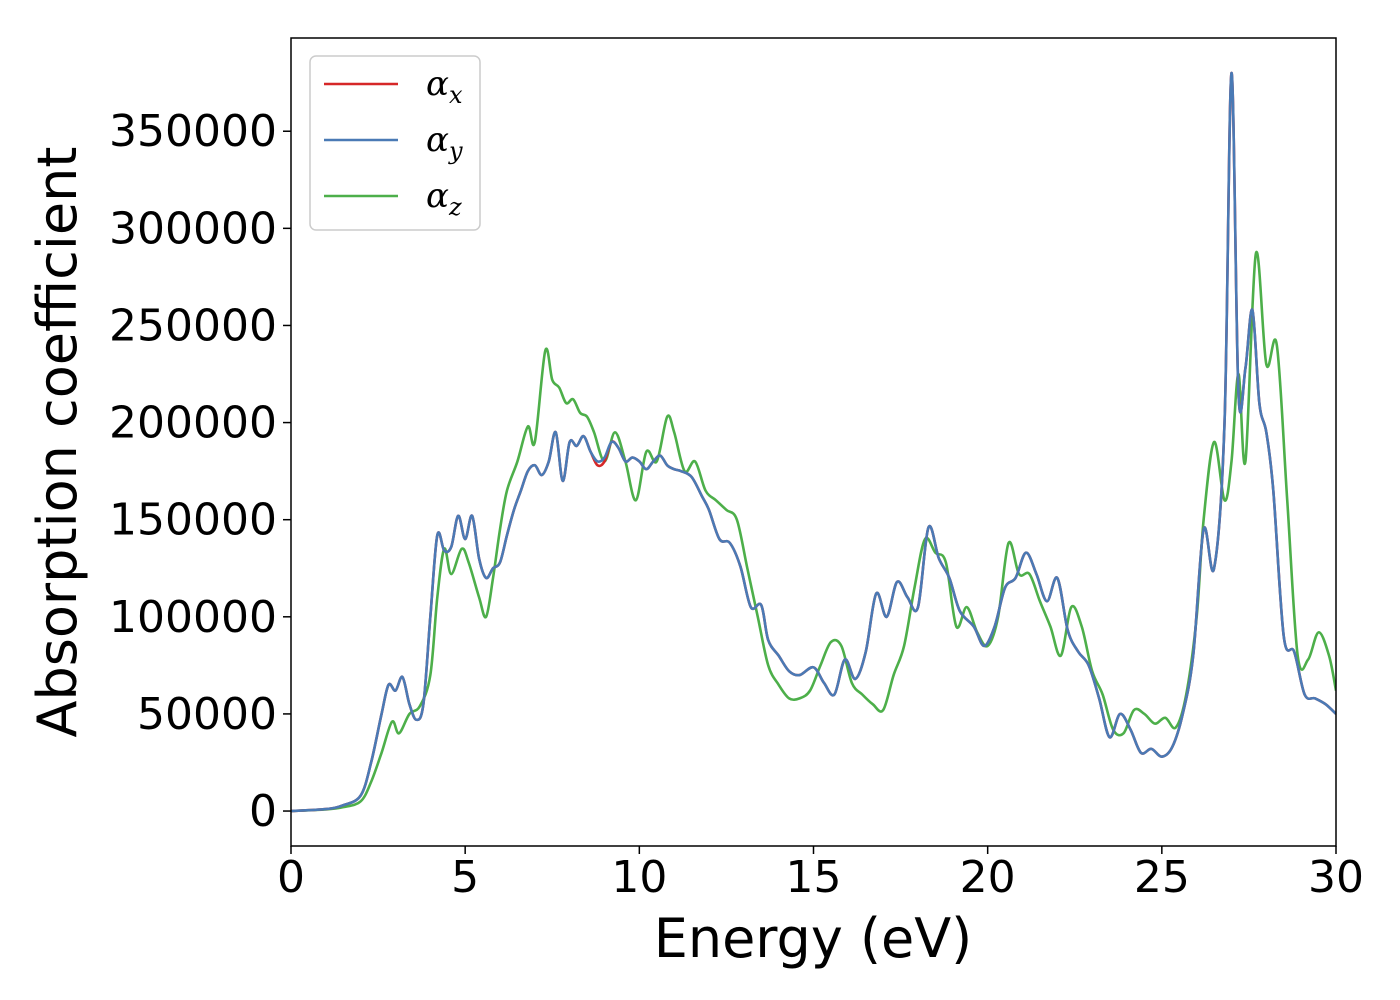 Image resolution: width=1400 pixels, height=1000 pixels. I want to click on y-tick-label: 100000, so click(193, 617).